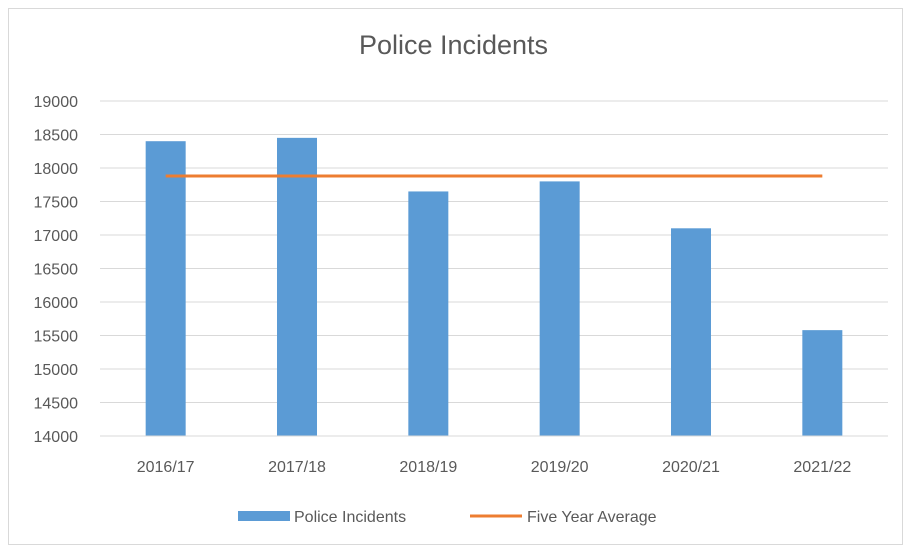  I want to click on bar-2020/21, so click(691, 332).